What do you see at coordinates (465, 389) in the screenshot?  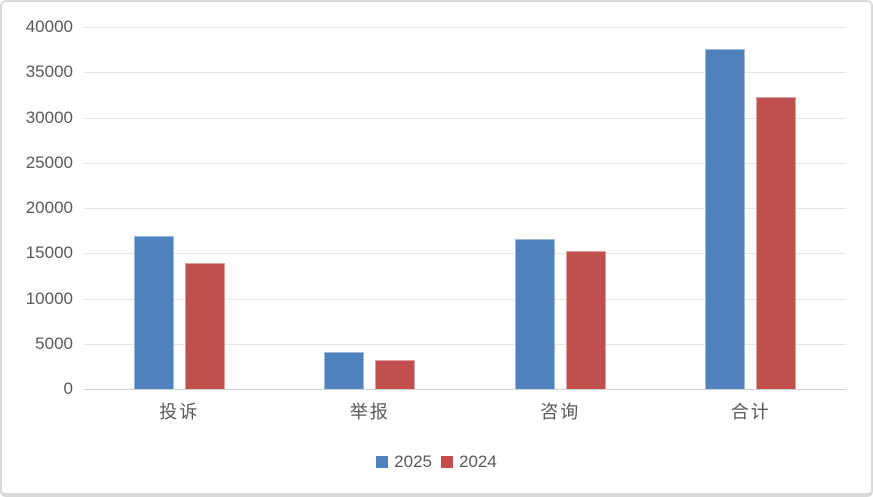 I see `x-axis-line` at bounding box center [465, 389].